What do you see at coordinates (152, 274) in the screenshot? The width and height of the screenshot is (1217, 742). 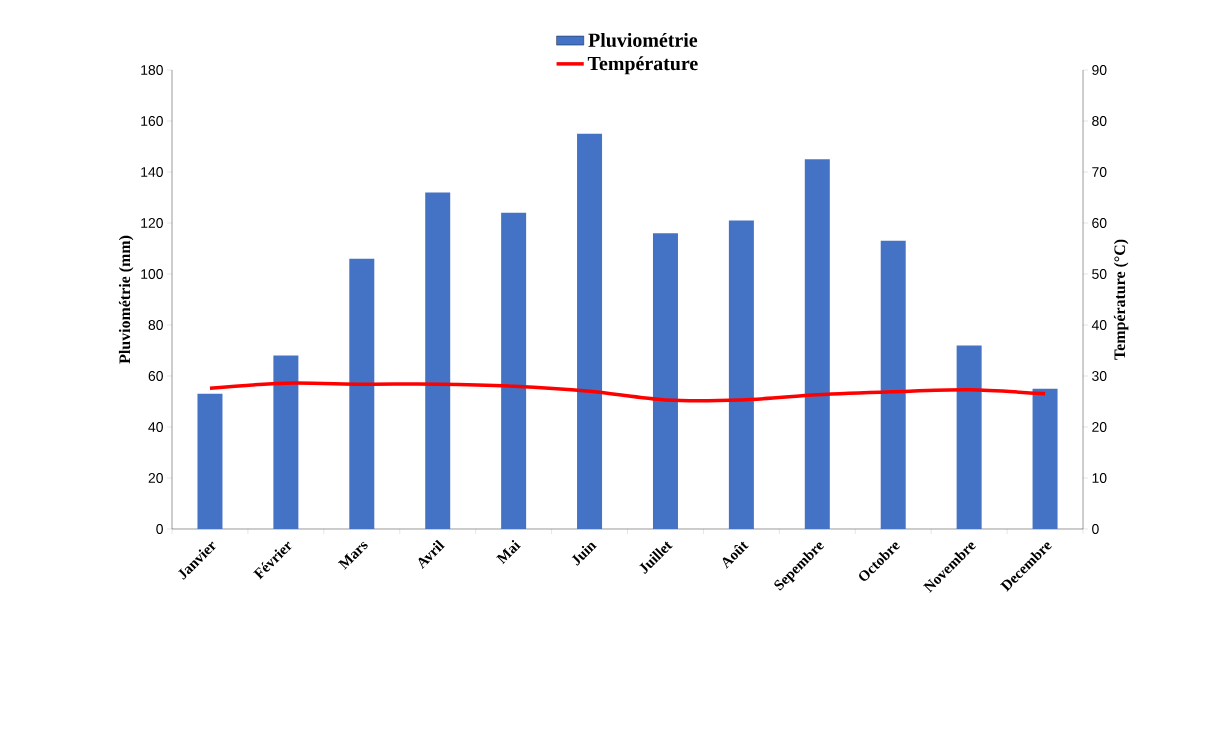 I see `y-tick-label: 100` at bounding box center [152, 274].